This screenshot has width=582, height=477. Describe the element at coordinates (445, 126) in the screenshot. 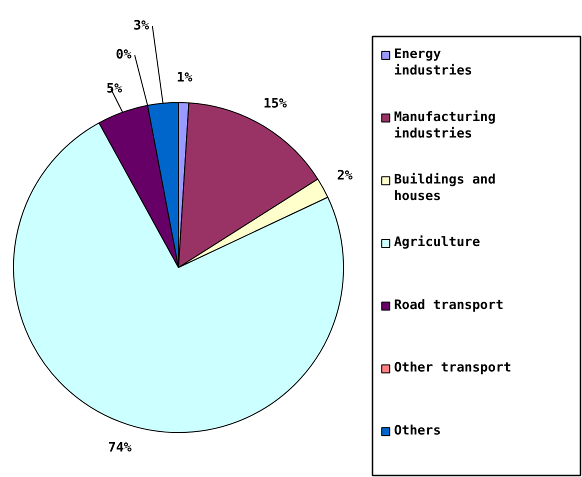

I see `legend-label: Manufacturing industries` at that location.